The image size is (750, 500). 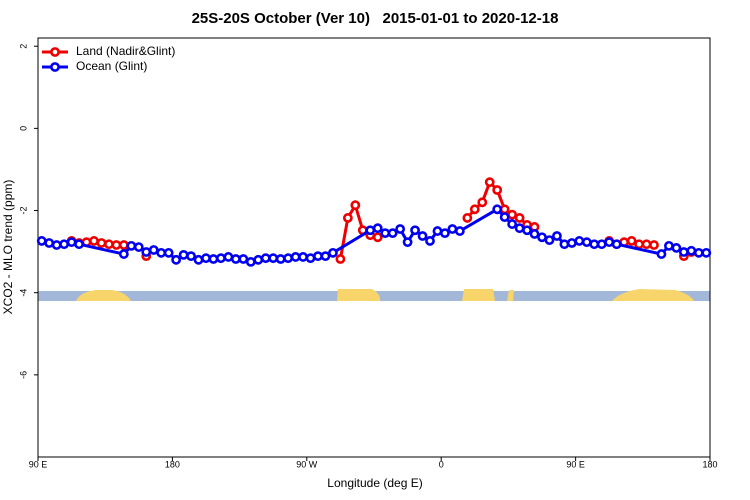 What do you see at coordinates (23, 46) in the screenshot?
I see `y-tick-label: 2` at bounding box center [23, 46].